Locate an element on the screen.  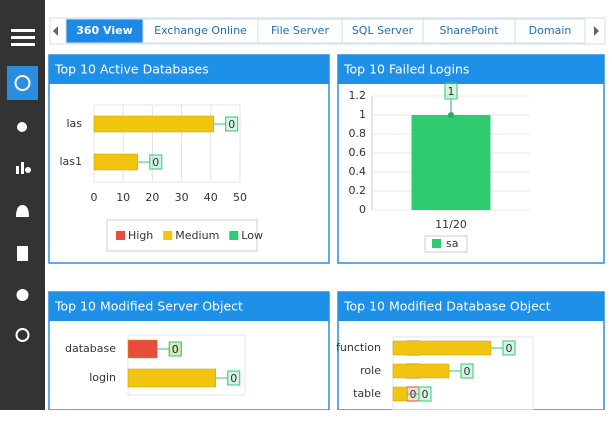
x-tick-label: 30 is located at coordinates (182, 197).